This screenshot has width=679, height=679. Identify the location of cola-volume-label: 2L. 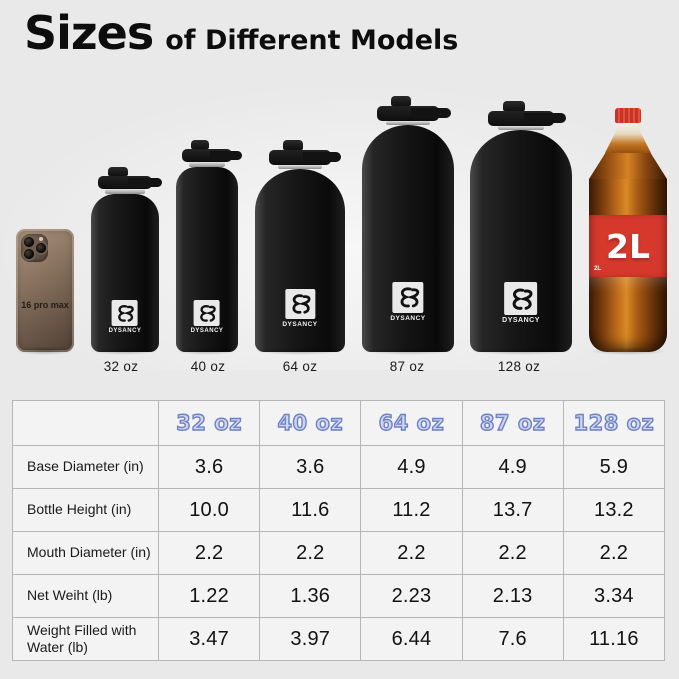
(628, 246).